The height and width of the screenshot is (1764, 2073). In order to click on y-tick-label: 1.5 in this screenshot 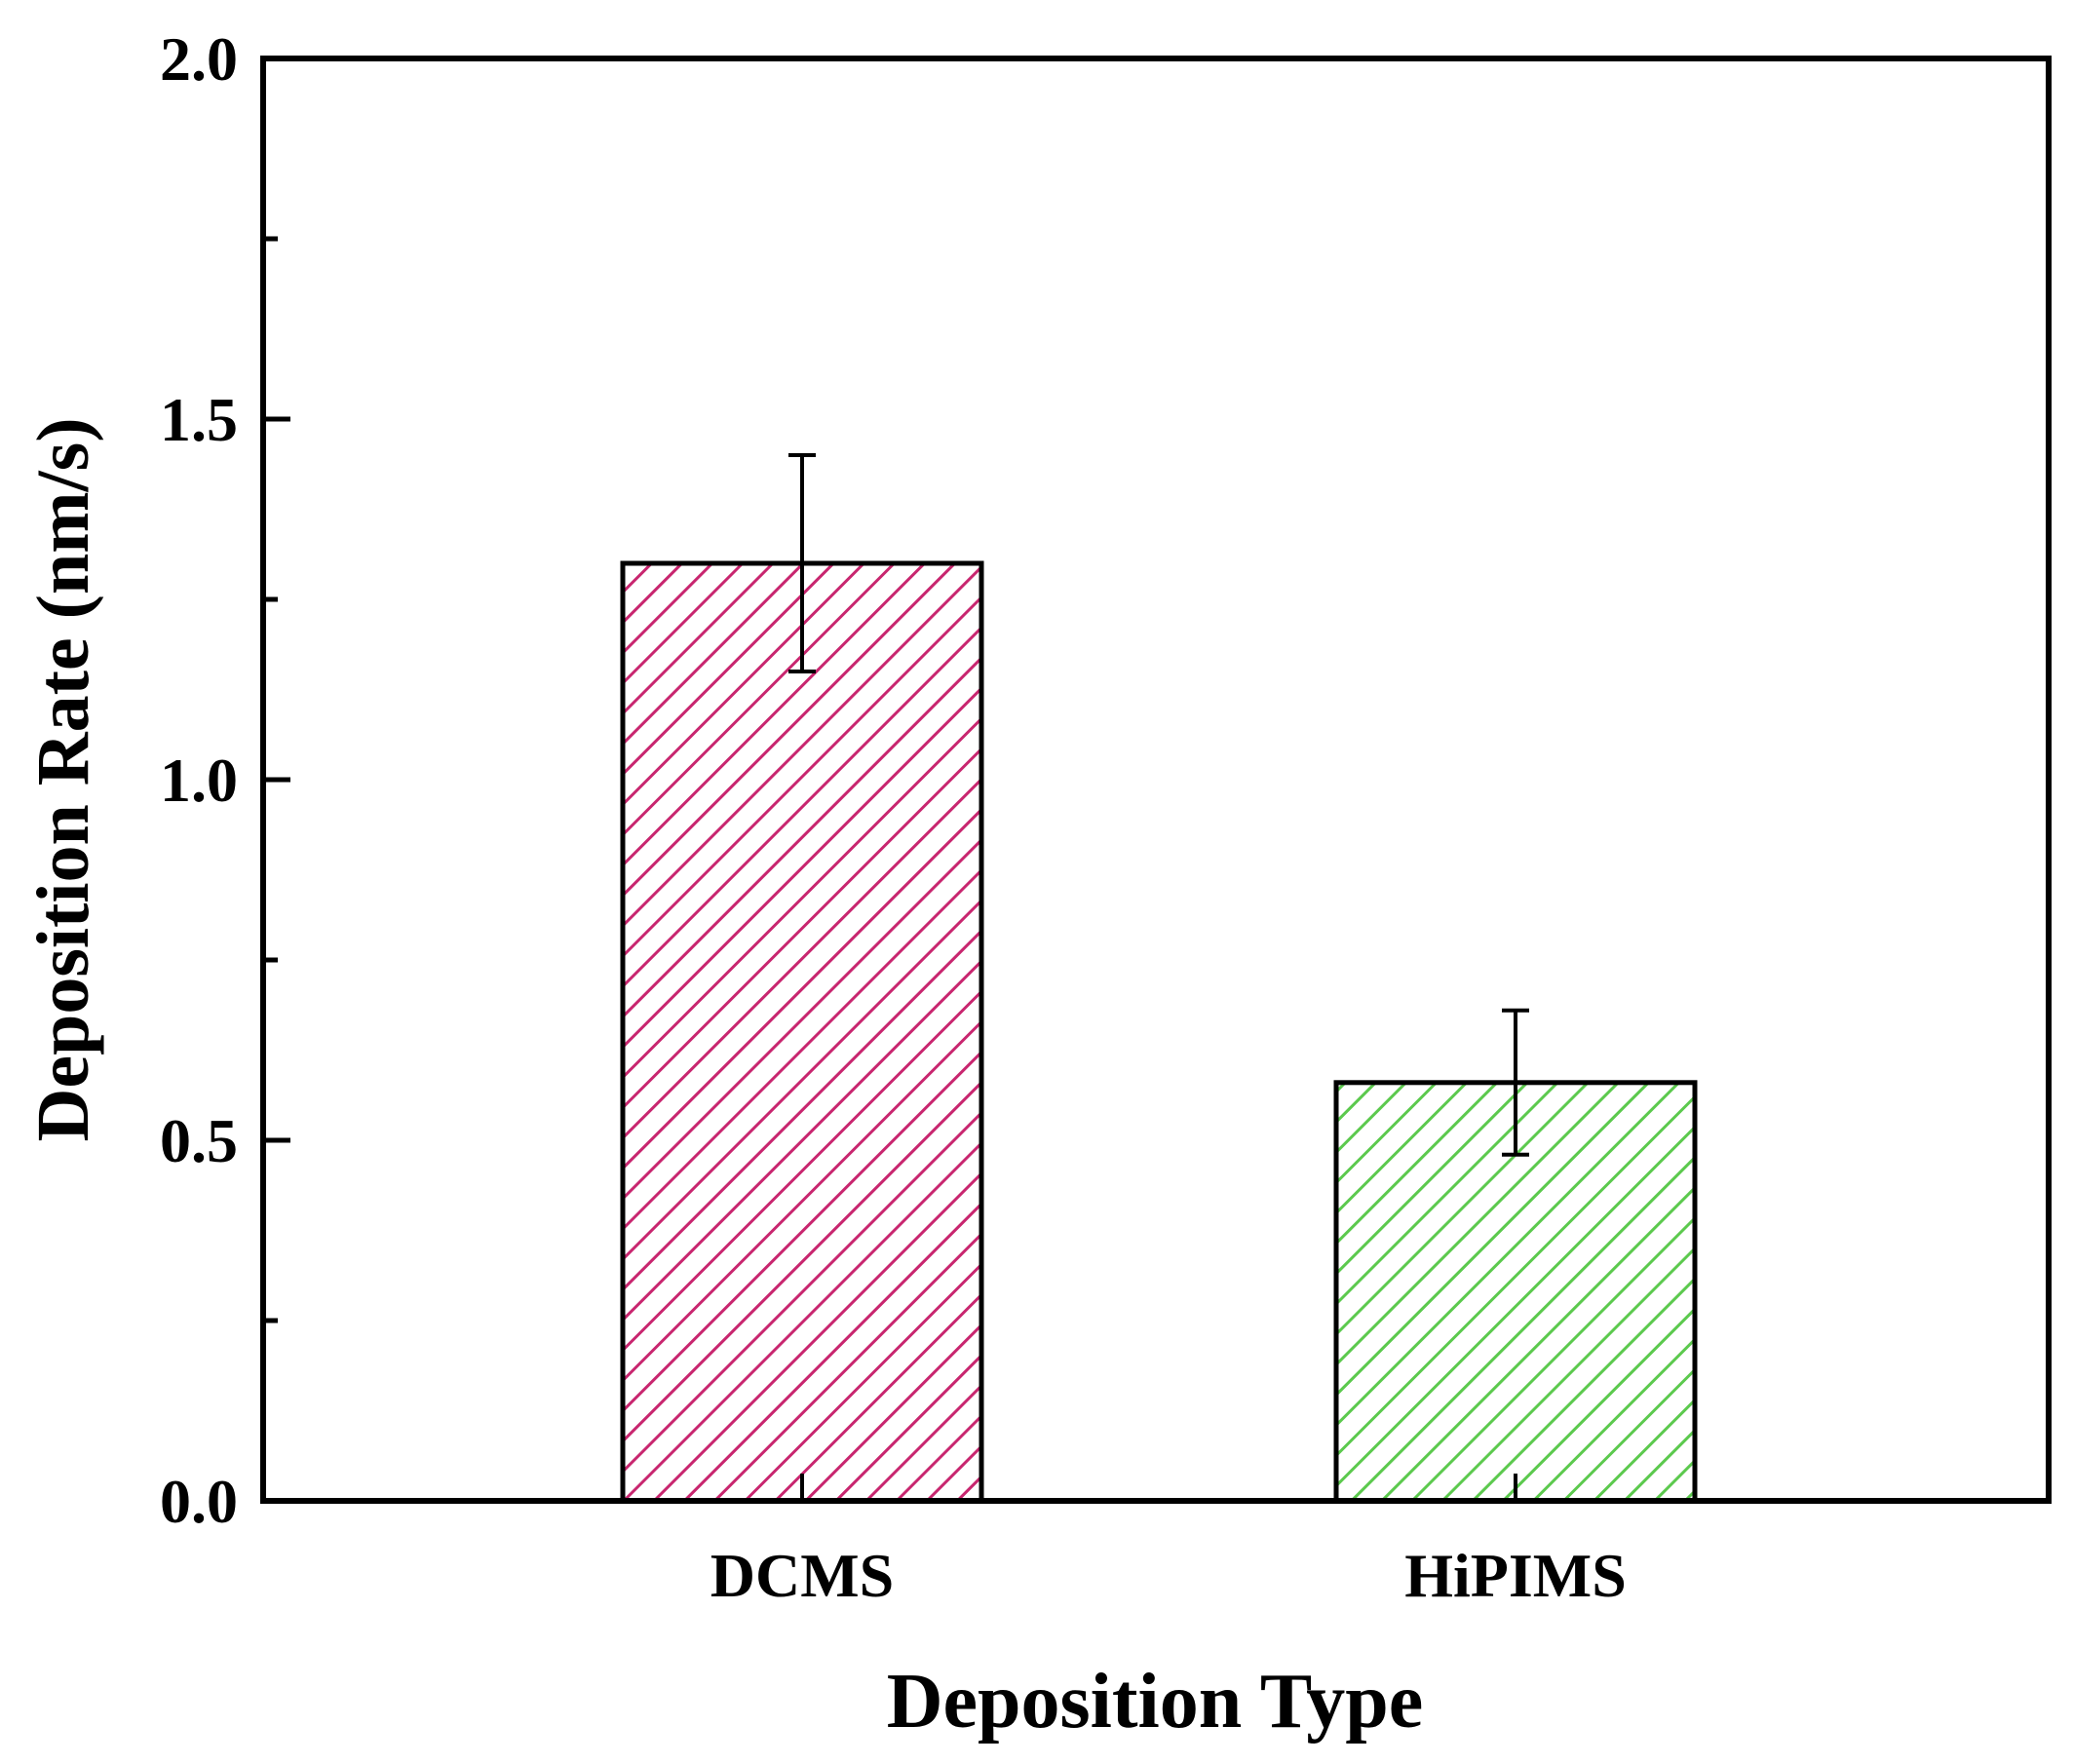, I will do `click(199, 419)`.